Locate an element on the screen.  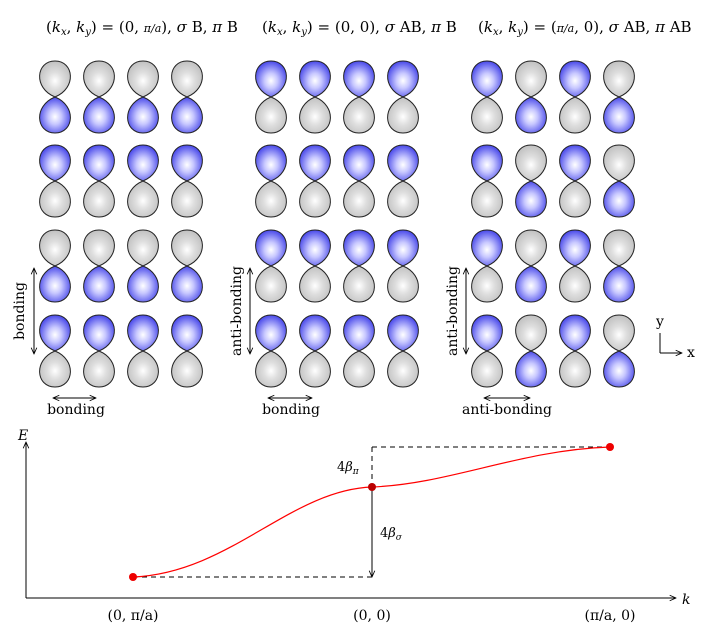
point-middle is located at coordinates (372, 487).